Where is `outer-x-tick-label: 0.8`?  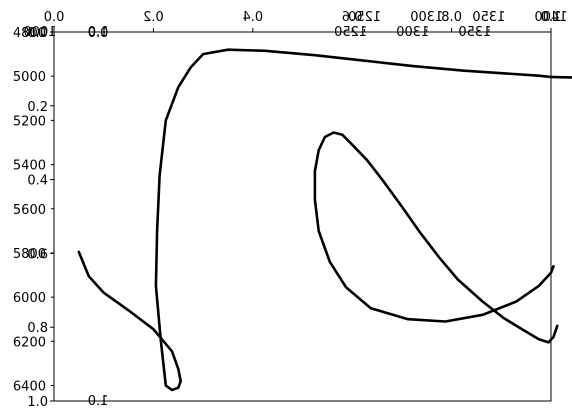 outer-x-tick-label: 0.8 is located at coordinates (451, 17).